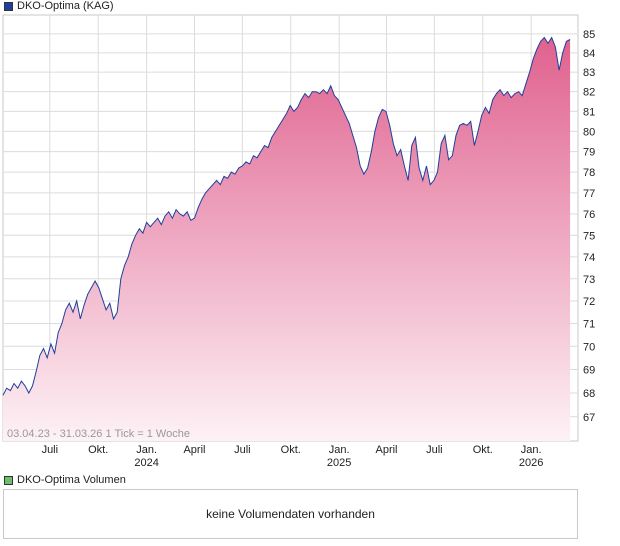 Image resolution: width=620 pixels, height=546 pixels. What do you see at coordinates (589, 418) in the screenshot?
I see `y-tick-label: 67` at bounding box center [589, 418].